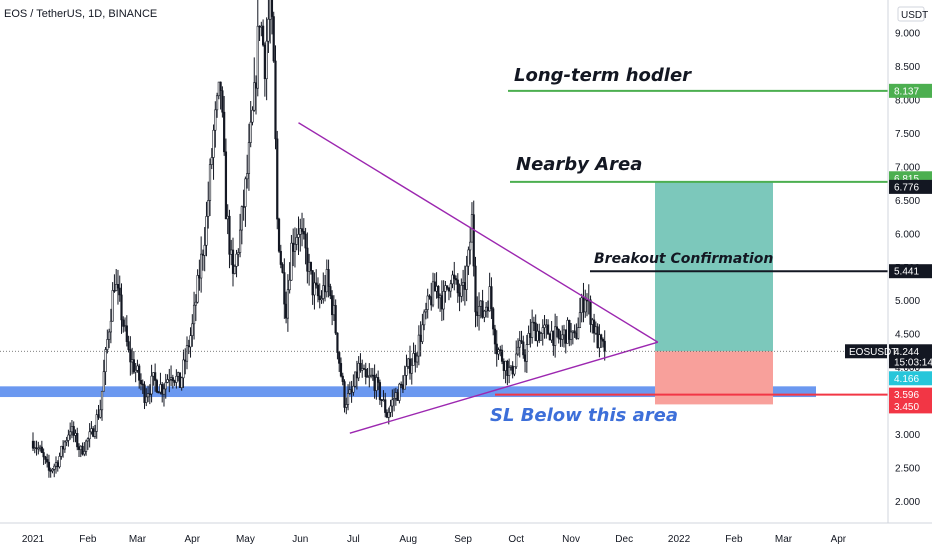  I want to click on annotation-long-term: Long-term hodler, so click(603, 75).